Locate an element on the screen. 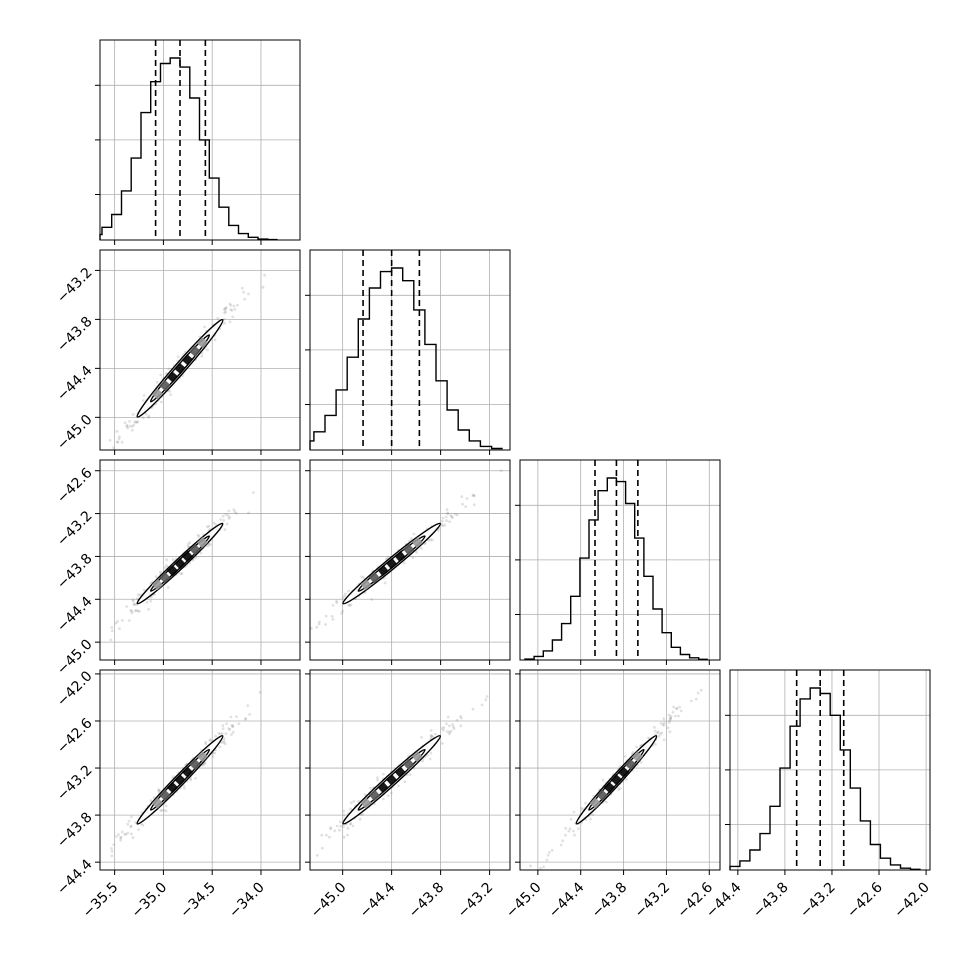 Image resolution: width=970 pixels, height=970 pixels. x-tick-label: −35.5 is located at coordinates (101, 901).